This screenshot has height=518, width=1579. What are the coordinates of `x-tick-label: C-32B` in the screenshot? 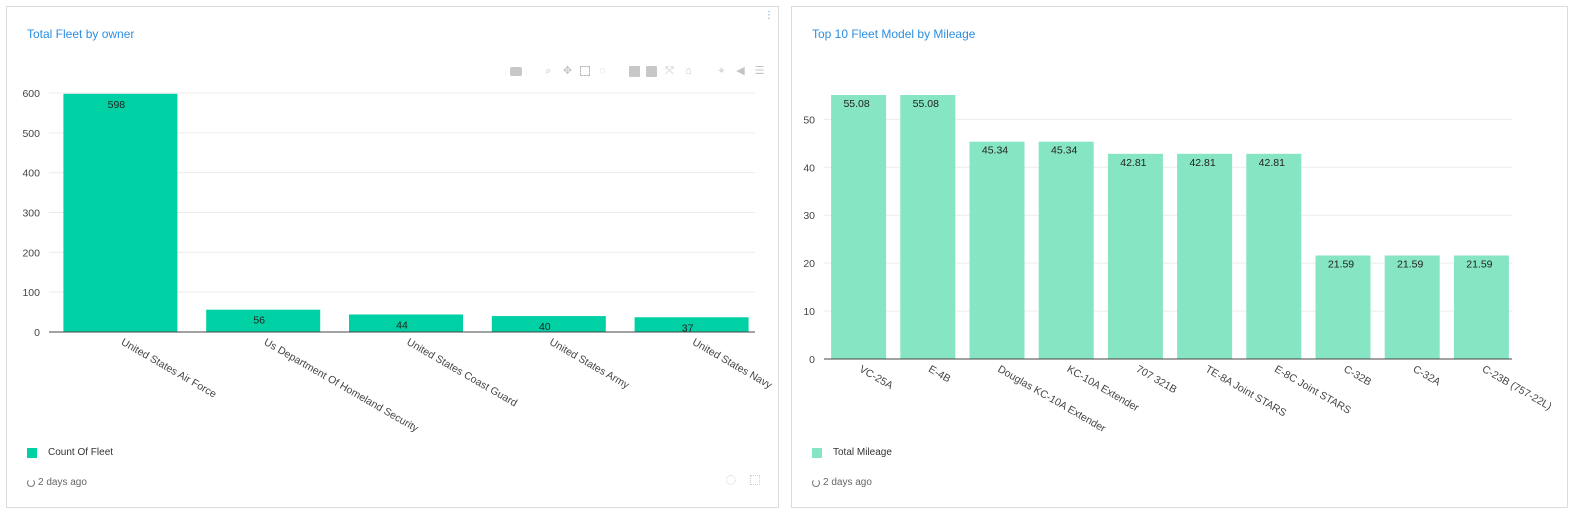 It's located at (1358, 375).